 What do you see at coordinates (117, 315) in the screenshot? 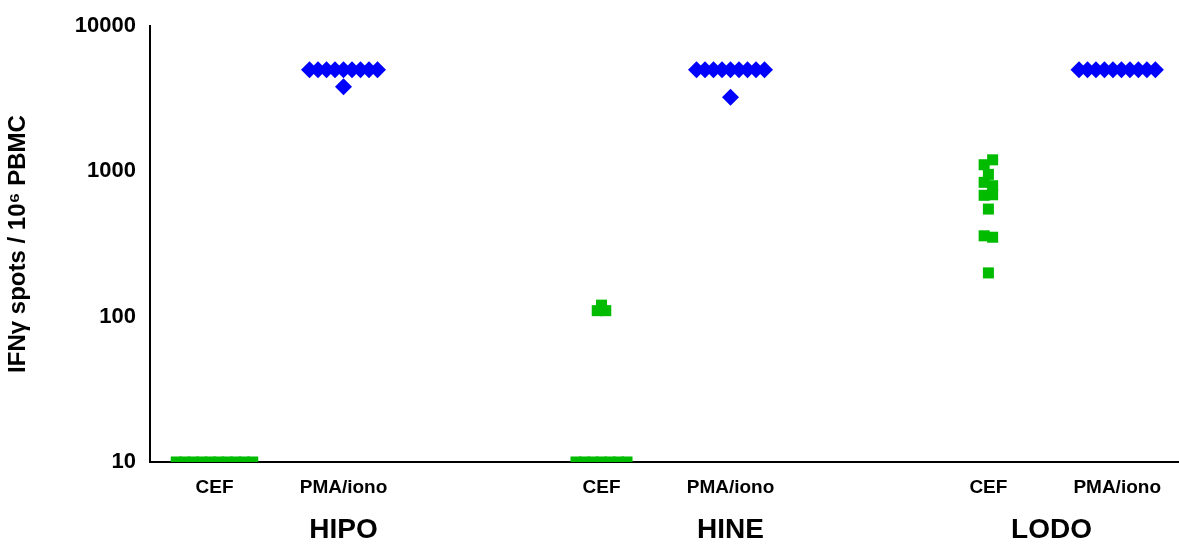
I see `y-tick-label: 100` at bounding box center [117, 315].